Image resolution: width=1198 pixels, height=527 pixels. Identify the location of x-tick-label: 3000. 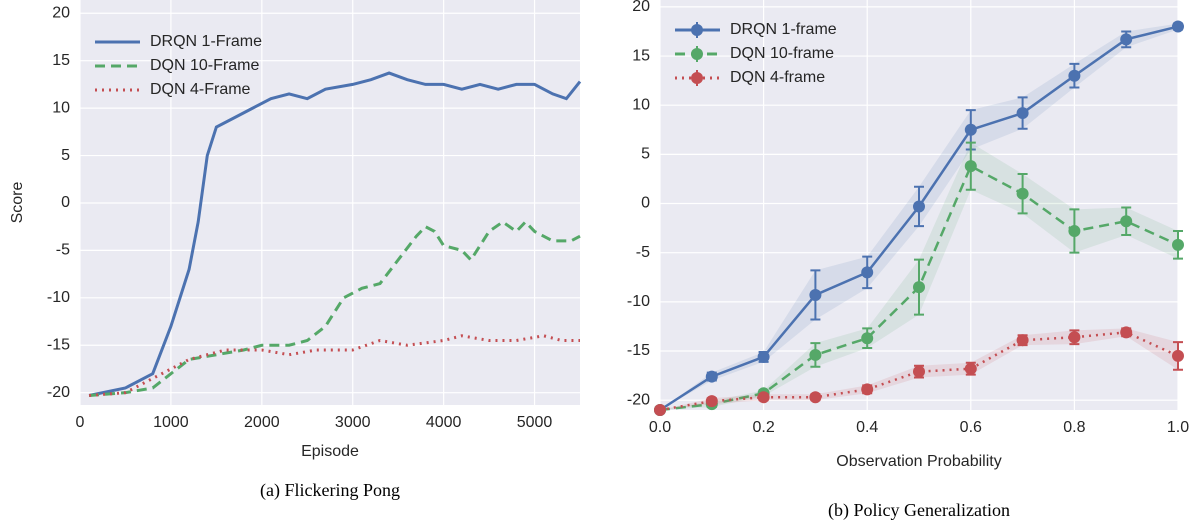
(353, 422).